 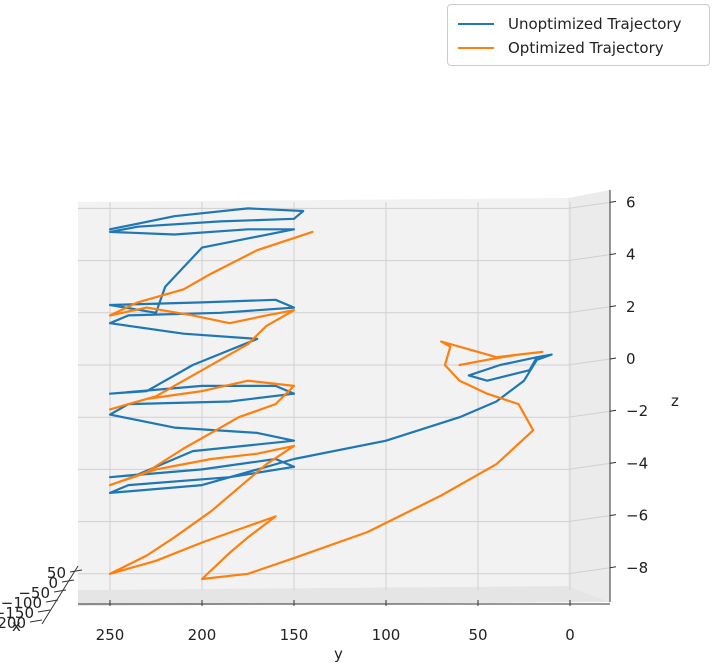 What do you see at coordinates (338, 654) in the screenshot?
I see `y-axis-label: y` at bounding box center [338, 654].